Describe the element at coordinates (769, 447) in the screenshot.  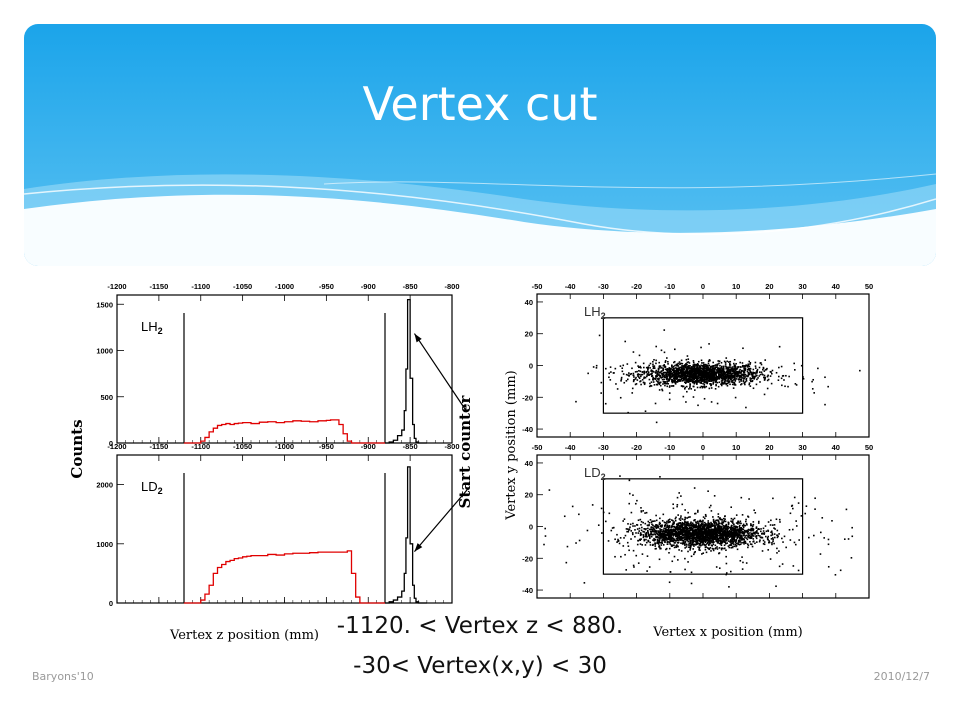
I see `scatter-ld2-xtick-label: 20` at that location.